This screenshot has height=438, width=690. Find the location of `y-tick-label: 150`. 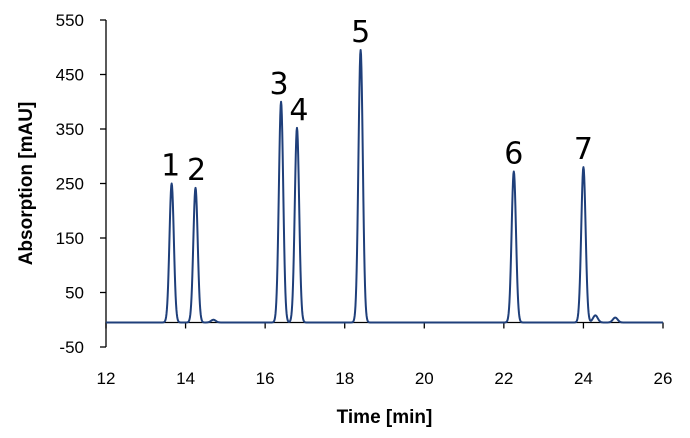

y-tick-label: 150 is located at coordinates (70, 238).